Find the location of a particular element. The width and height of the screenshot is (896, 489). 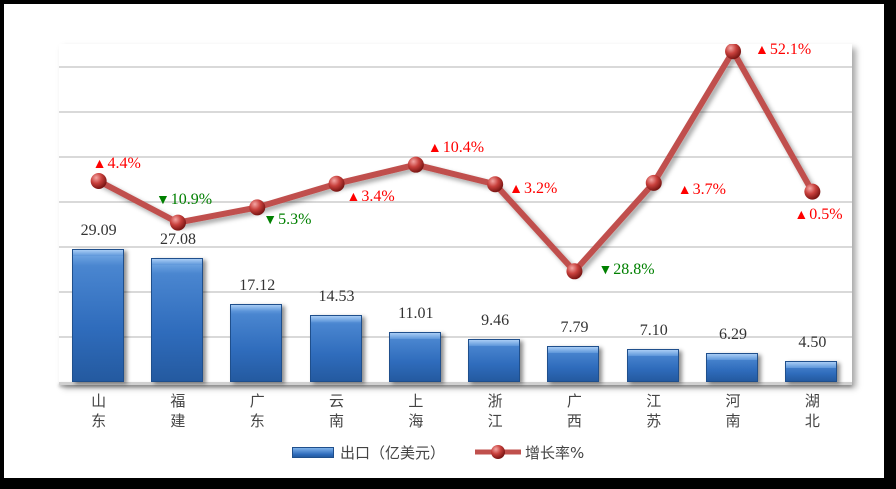

bar-value-label: 7.79 is located at coordinates (574, 328).